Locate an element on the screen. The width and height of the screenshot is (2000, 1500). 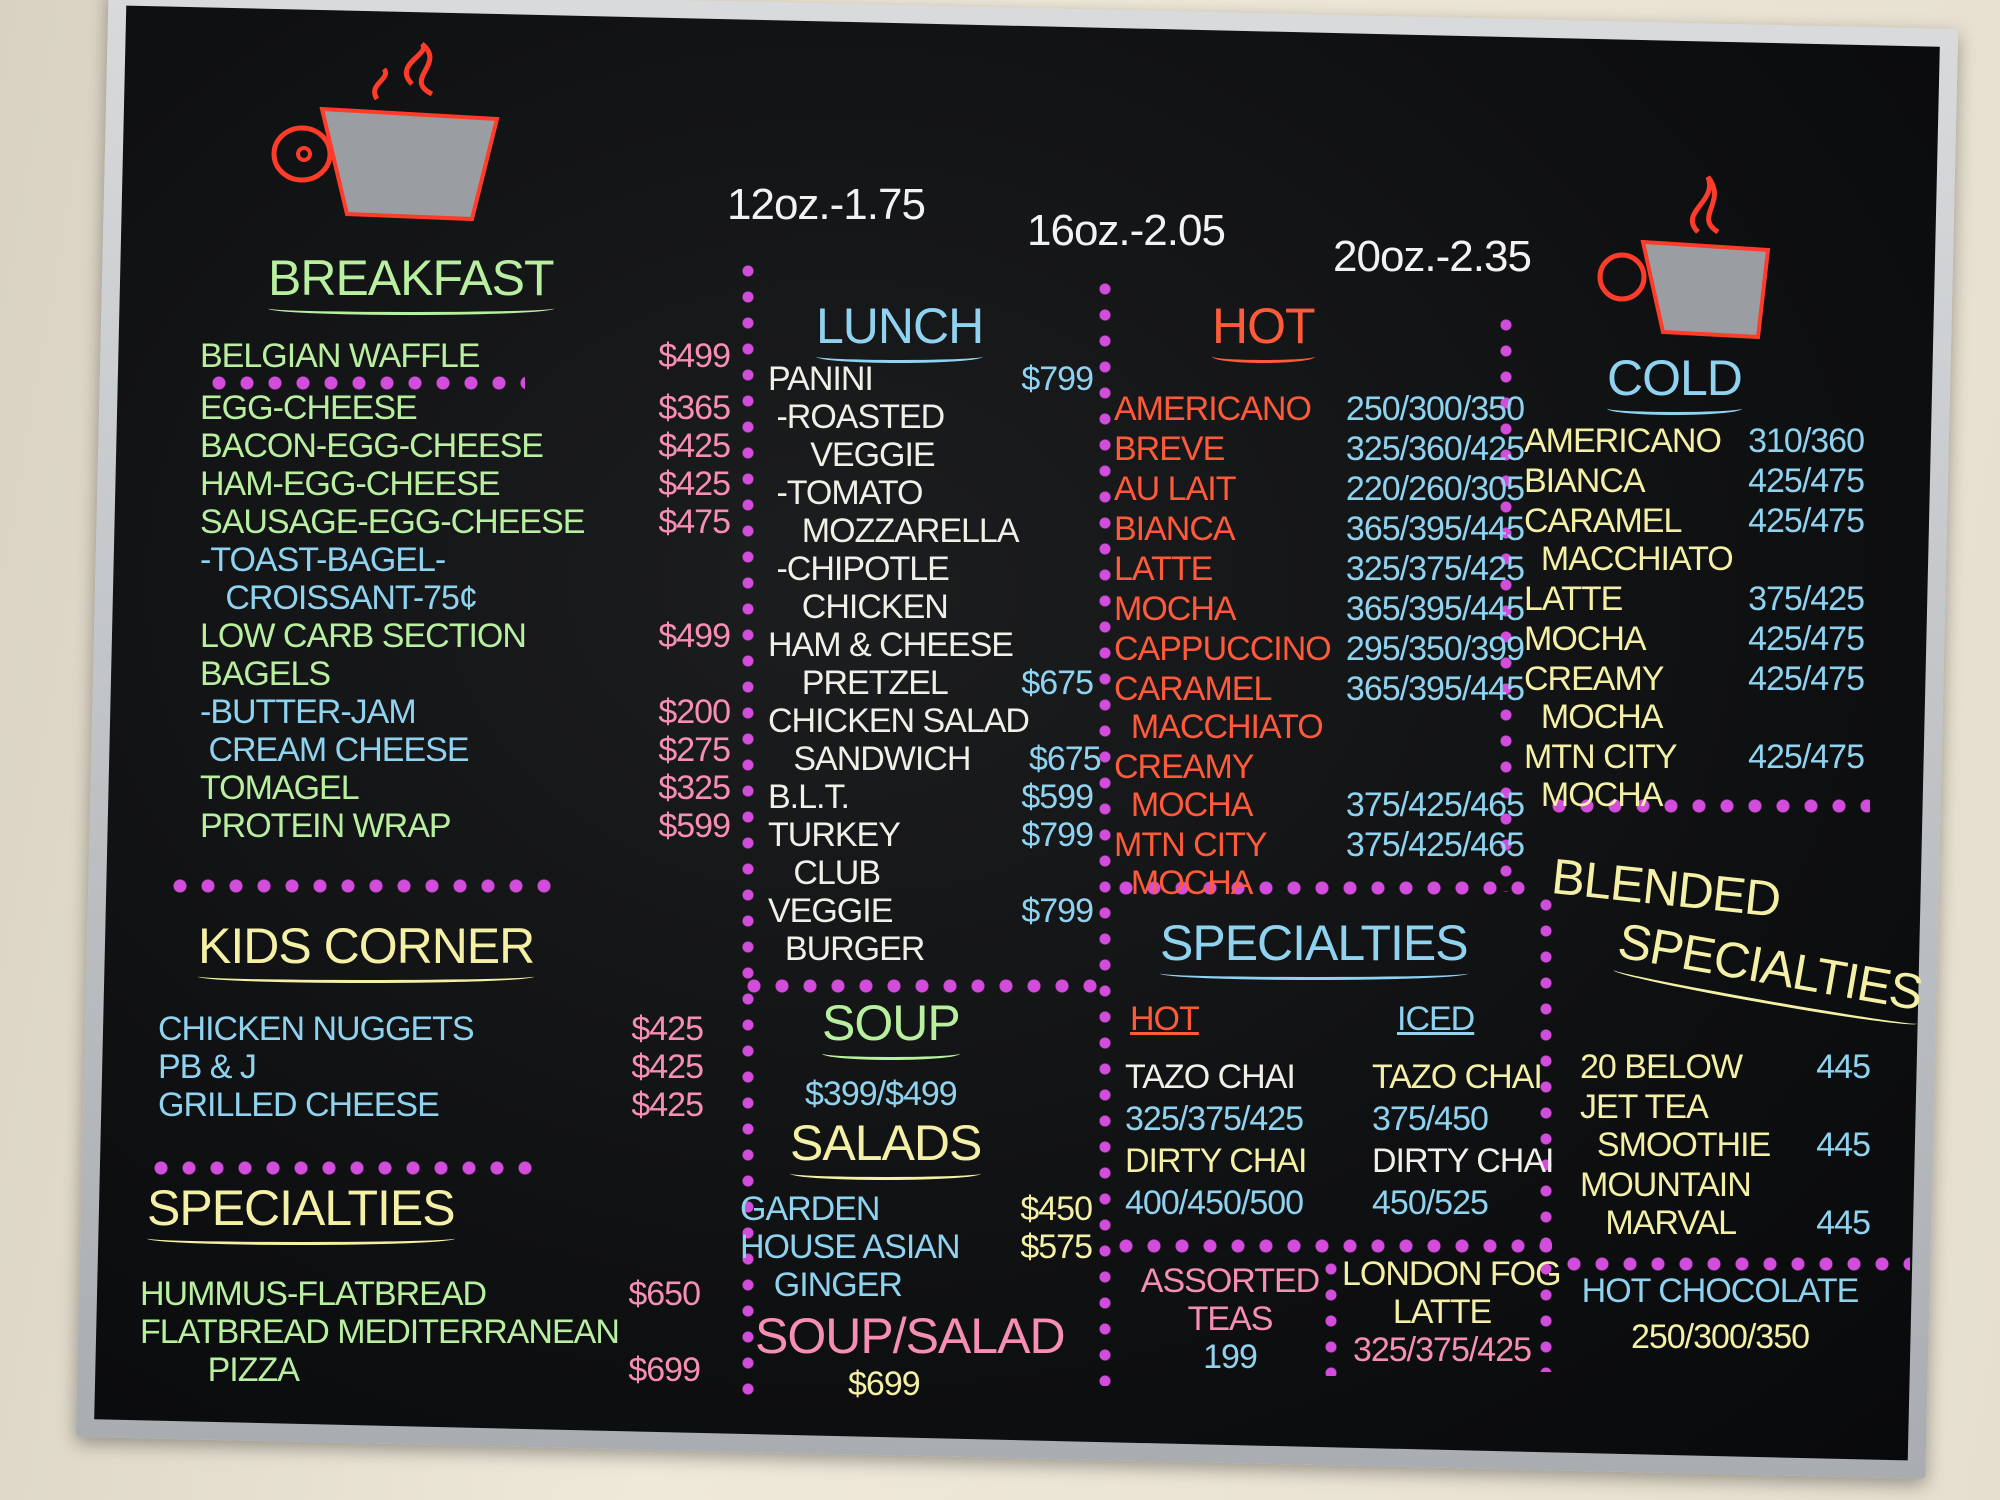
menu-item: CAPPUCCINO 295/350/399 is located at coordinates (1319, 649).